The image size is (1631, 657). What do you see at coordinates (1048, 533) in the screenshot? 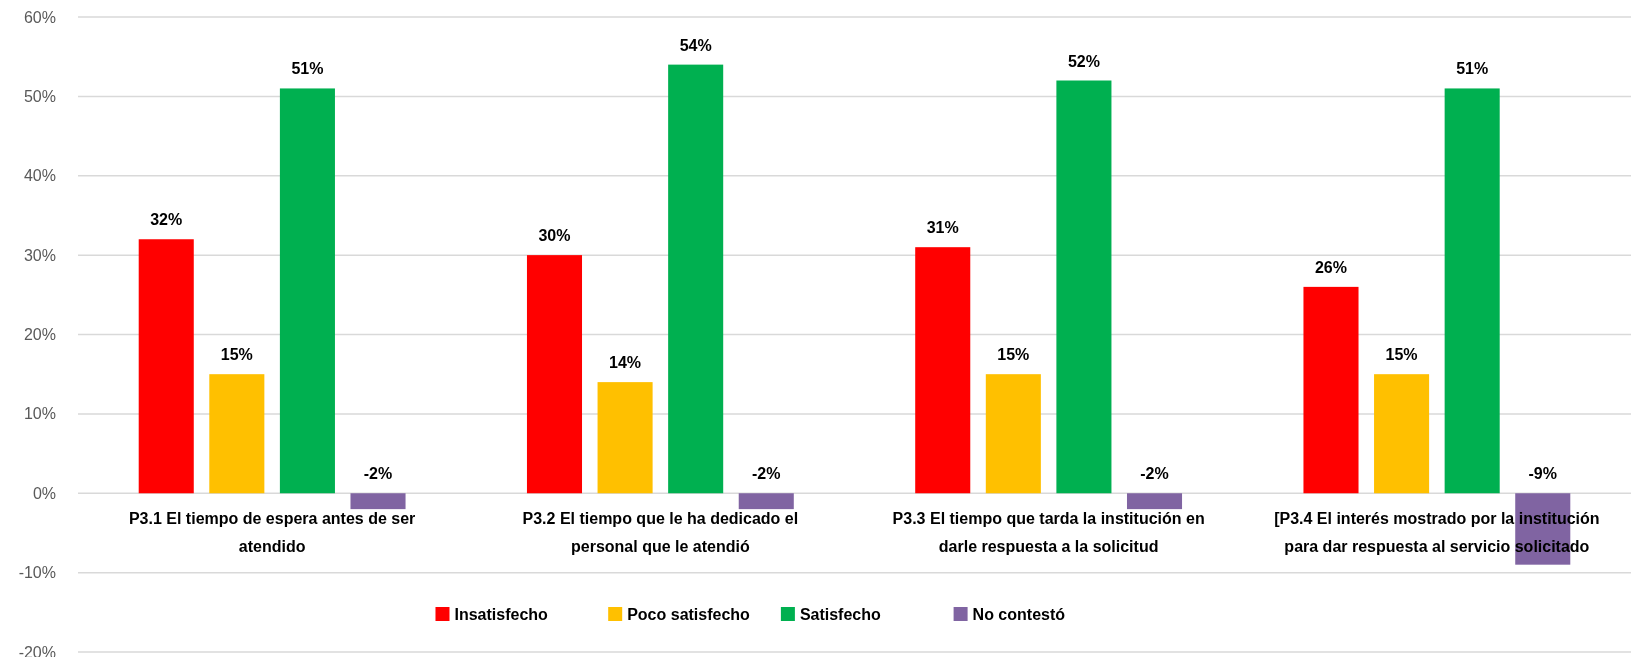
I see `x-tick-label: P3.3 El tiempo que tarda la institución en darle respuesta a la solicitud` at bounding box center [1048, 533].